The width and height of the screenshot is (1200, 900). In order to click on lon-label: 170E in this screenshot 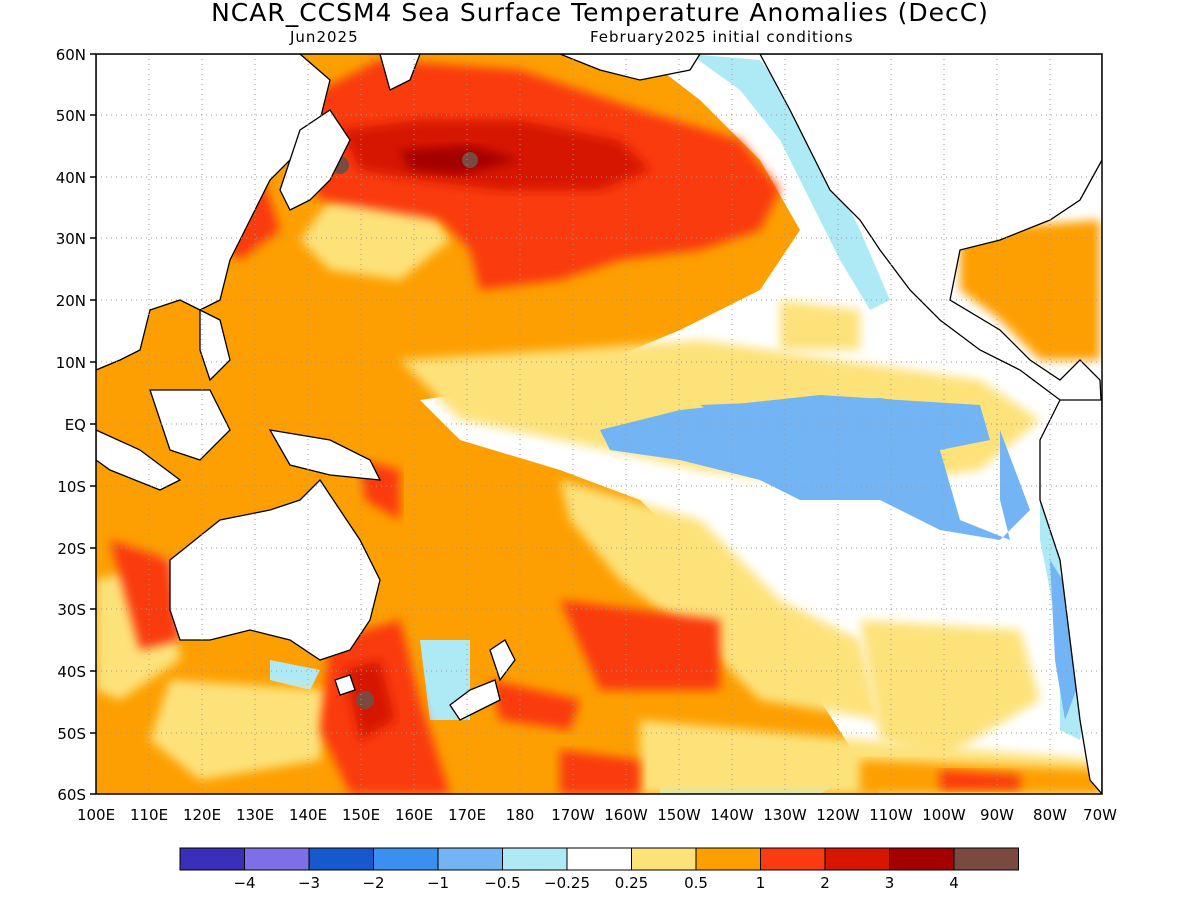, I will do `click(467, 815)`.